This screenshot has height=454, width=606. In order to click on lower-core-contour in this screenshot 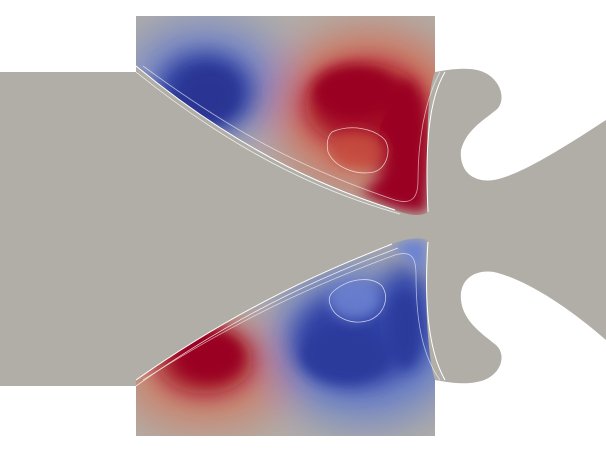, I will do `click(357, 301)`.